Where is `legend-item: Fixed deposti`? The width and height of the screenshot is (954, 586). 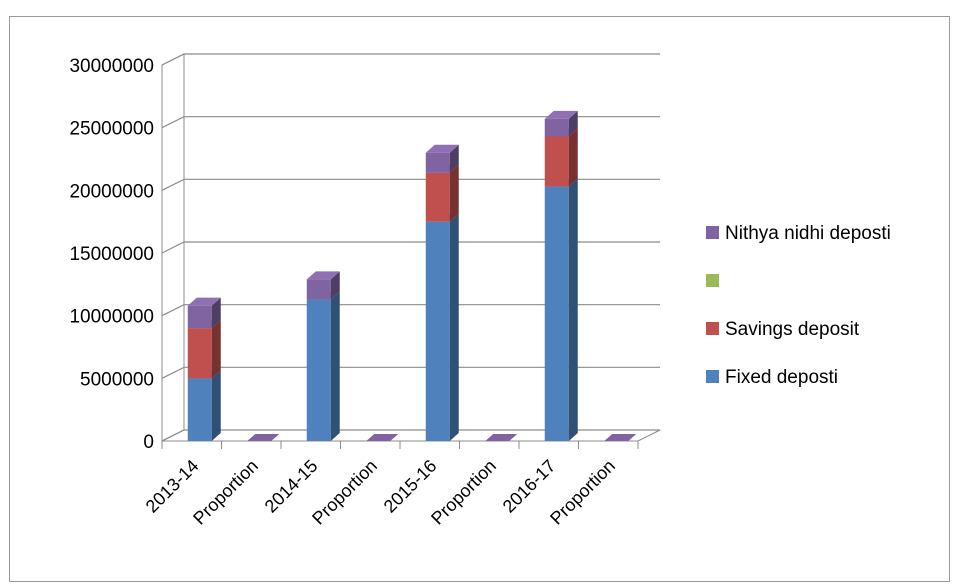
legend-item: Fixed deposti is located at coordinates (772, 377).